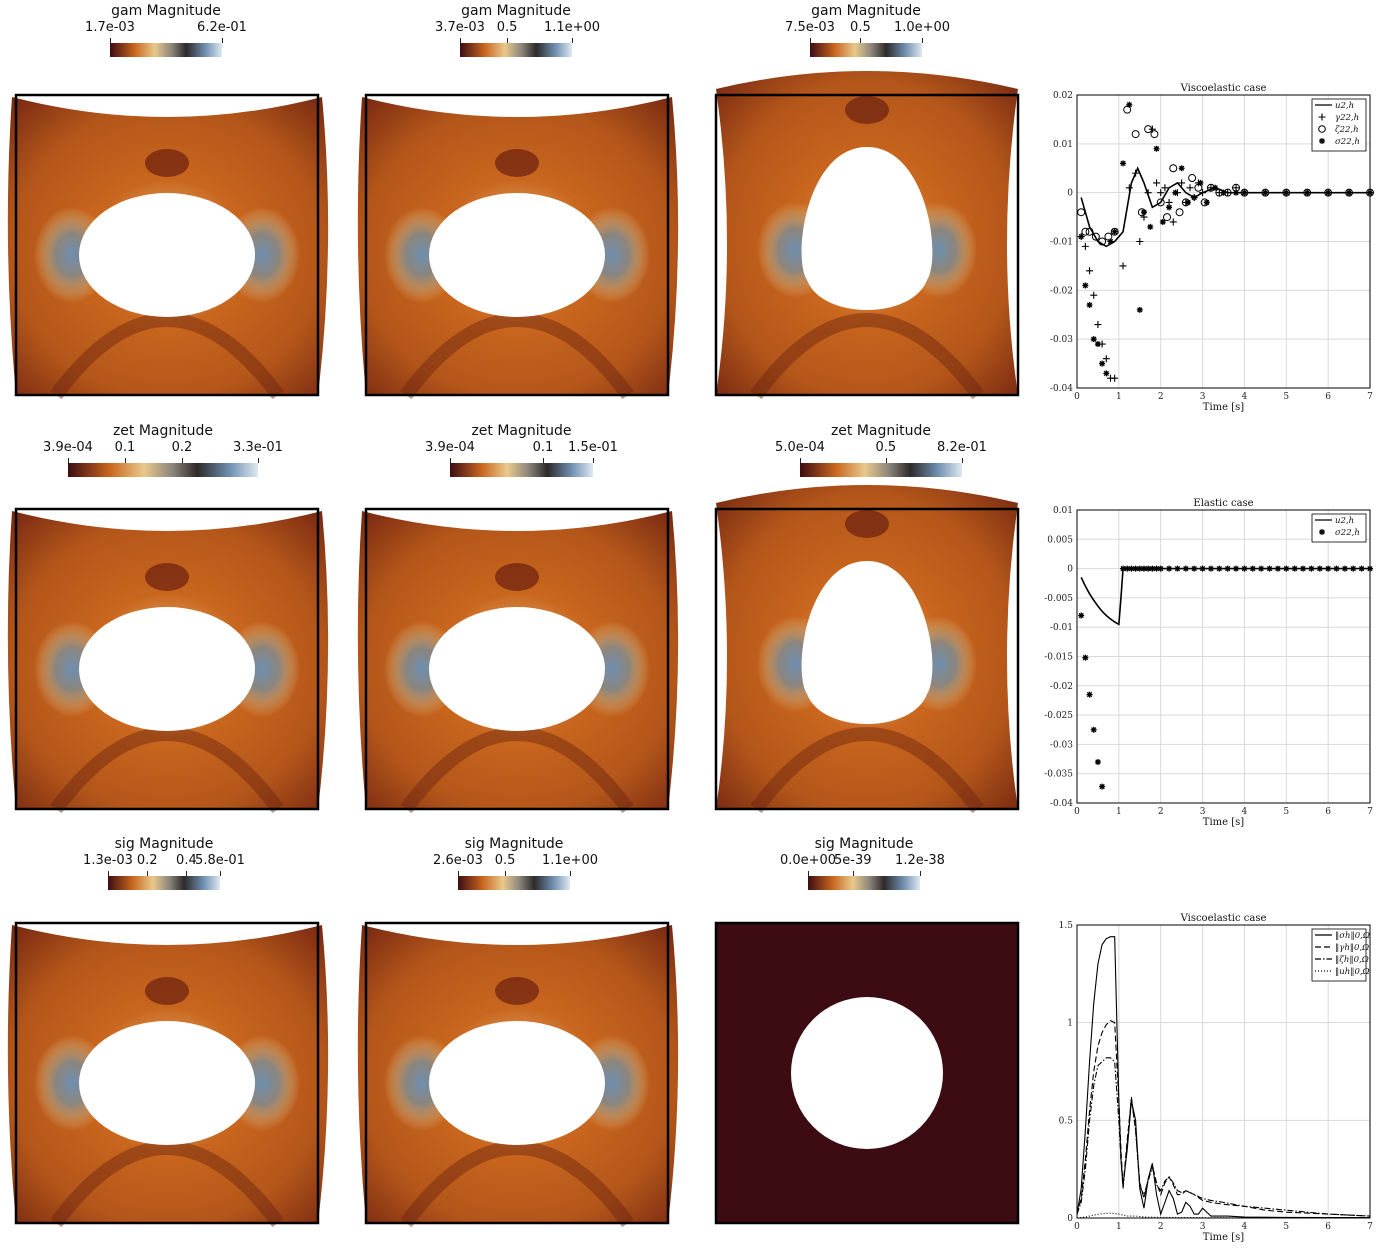 The width and height of the screenshot is (1390, 1253). Describe the element at coordinates (147, 860) in the screenshot. I see `colorbar-tick-label: 0.2` at that location.